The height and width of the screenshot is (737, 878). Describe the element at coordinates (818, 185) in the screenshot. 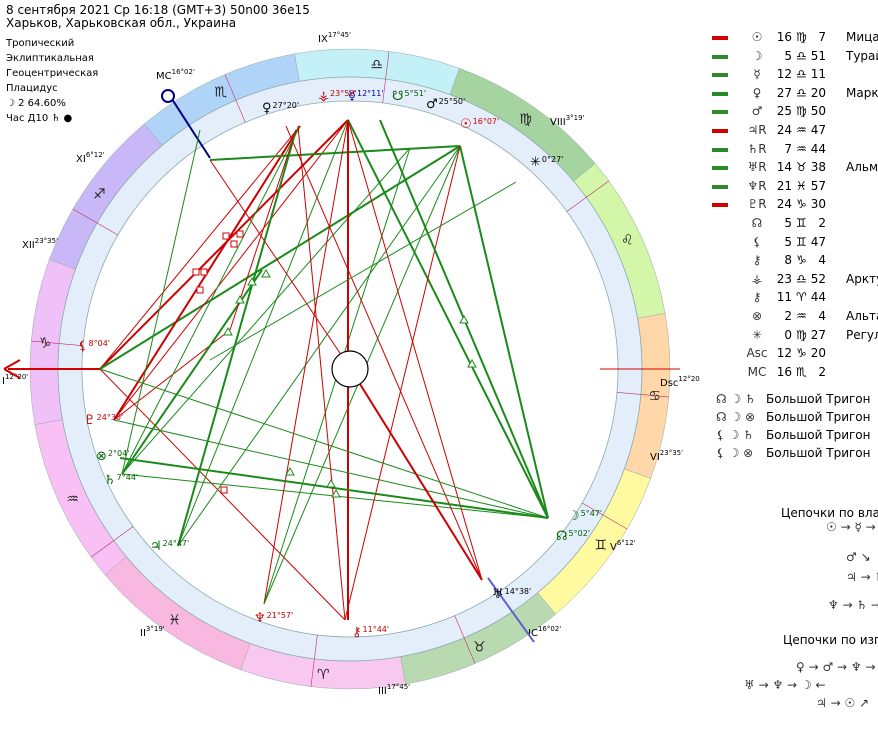

I see `planet-minutes: 57` at that location.